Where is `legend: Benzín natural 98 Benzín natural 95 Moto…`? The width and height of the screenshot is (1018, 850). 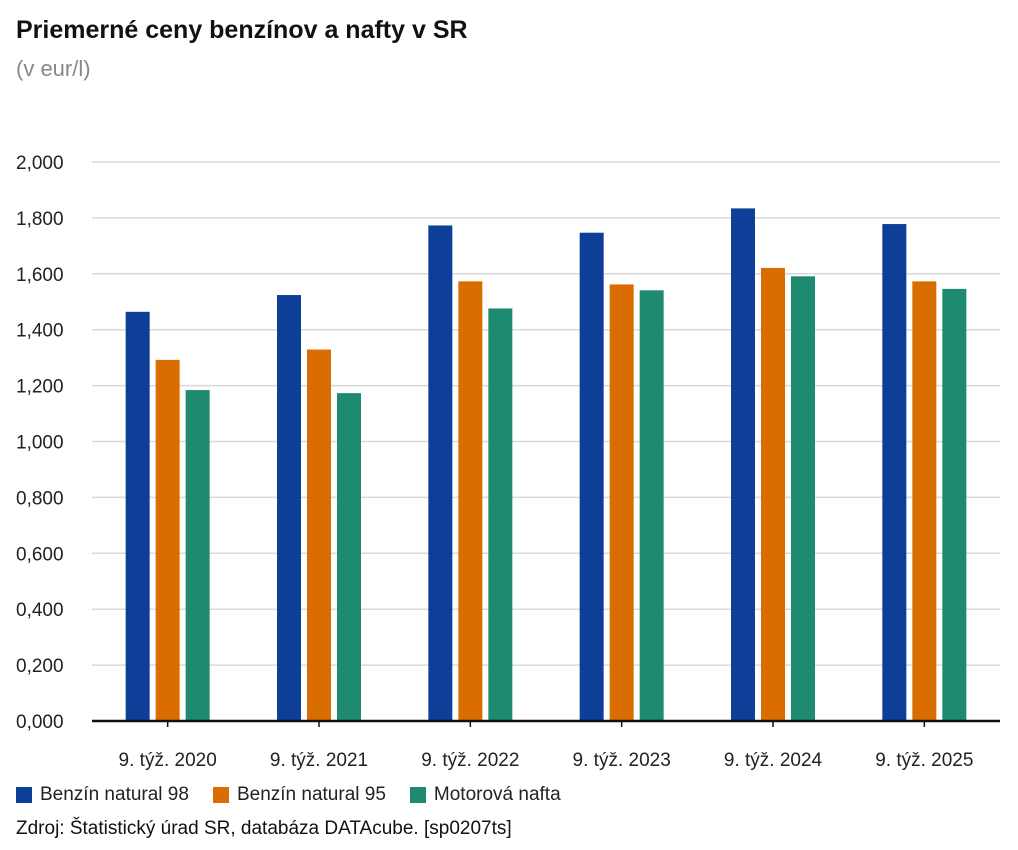 legend: Benzín natural 98 Benzín natural 95 Moto… is located at coordinates (300, 795).